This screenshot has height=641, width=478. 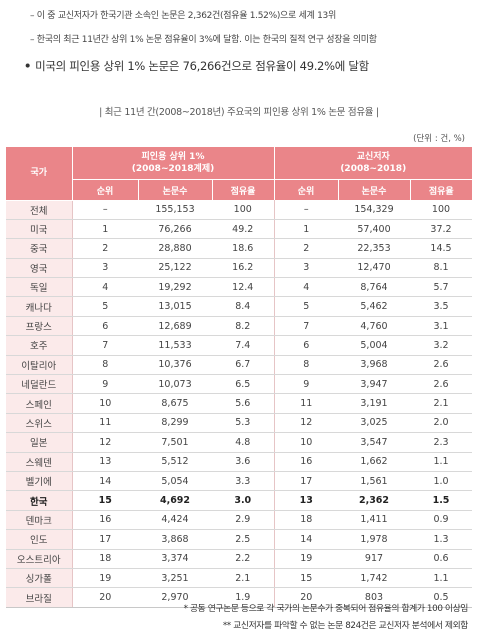 I want to click on corr-share-cell: 3.1, so click(x=441, y=326).